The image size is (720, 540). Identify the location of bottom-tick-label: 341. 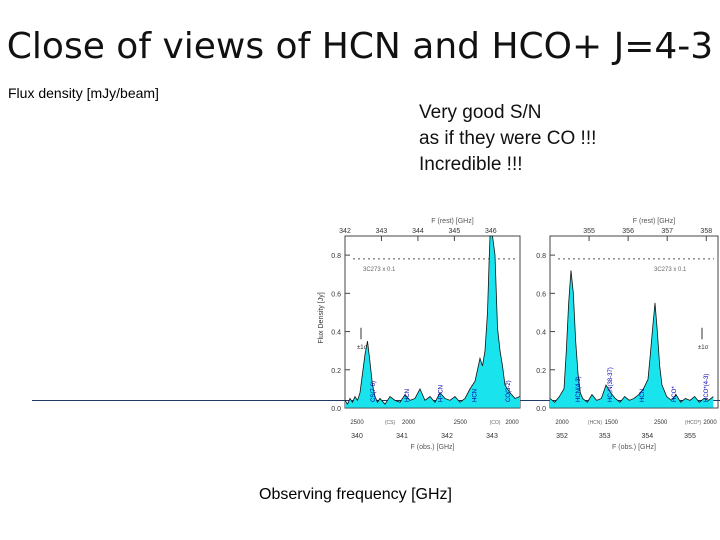
(402, 436).